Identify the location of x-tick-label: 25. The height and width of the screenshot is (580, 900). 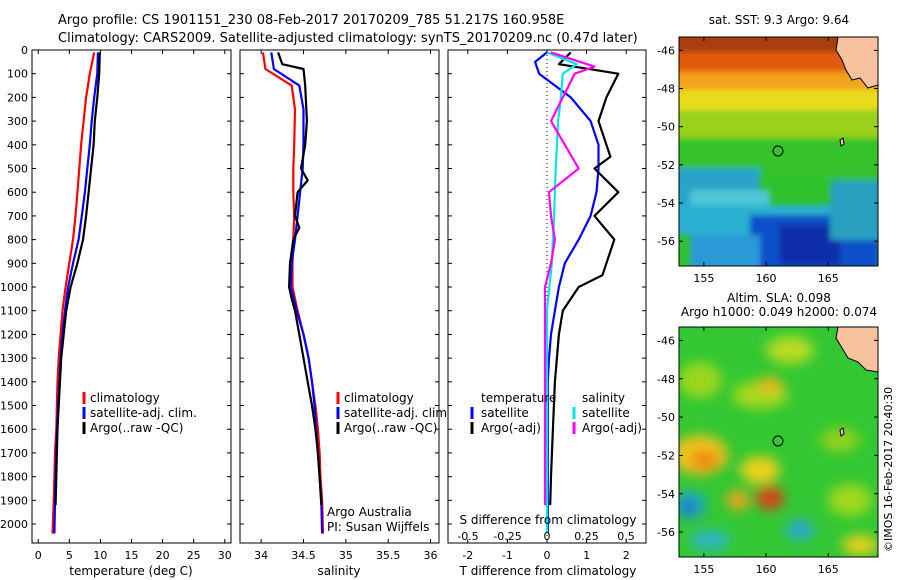
(194, 555).